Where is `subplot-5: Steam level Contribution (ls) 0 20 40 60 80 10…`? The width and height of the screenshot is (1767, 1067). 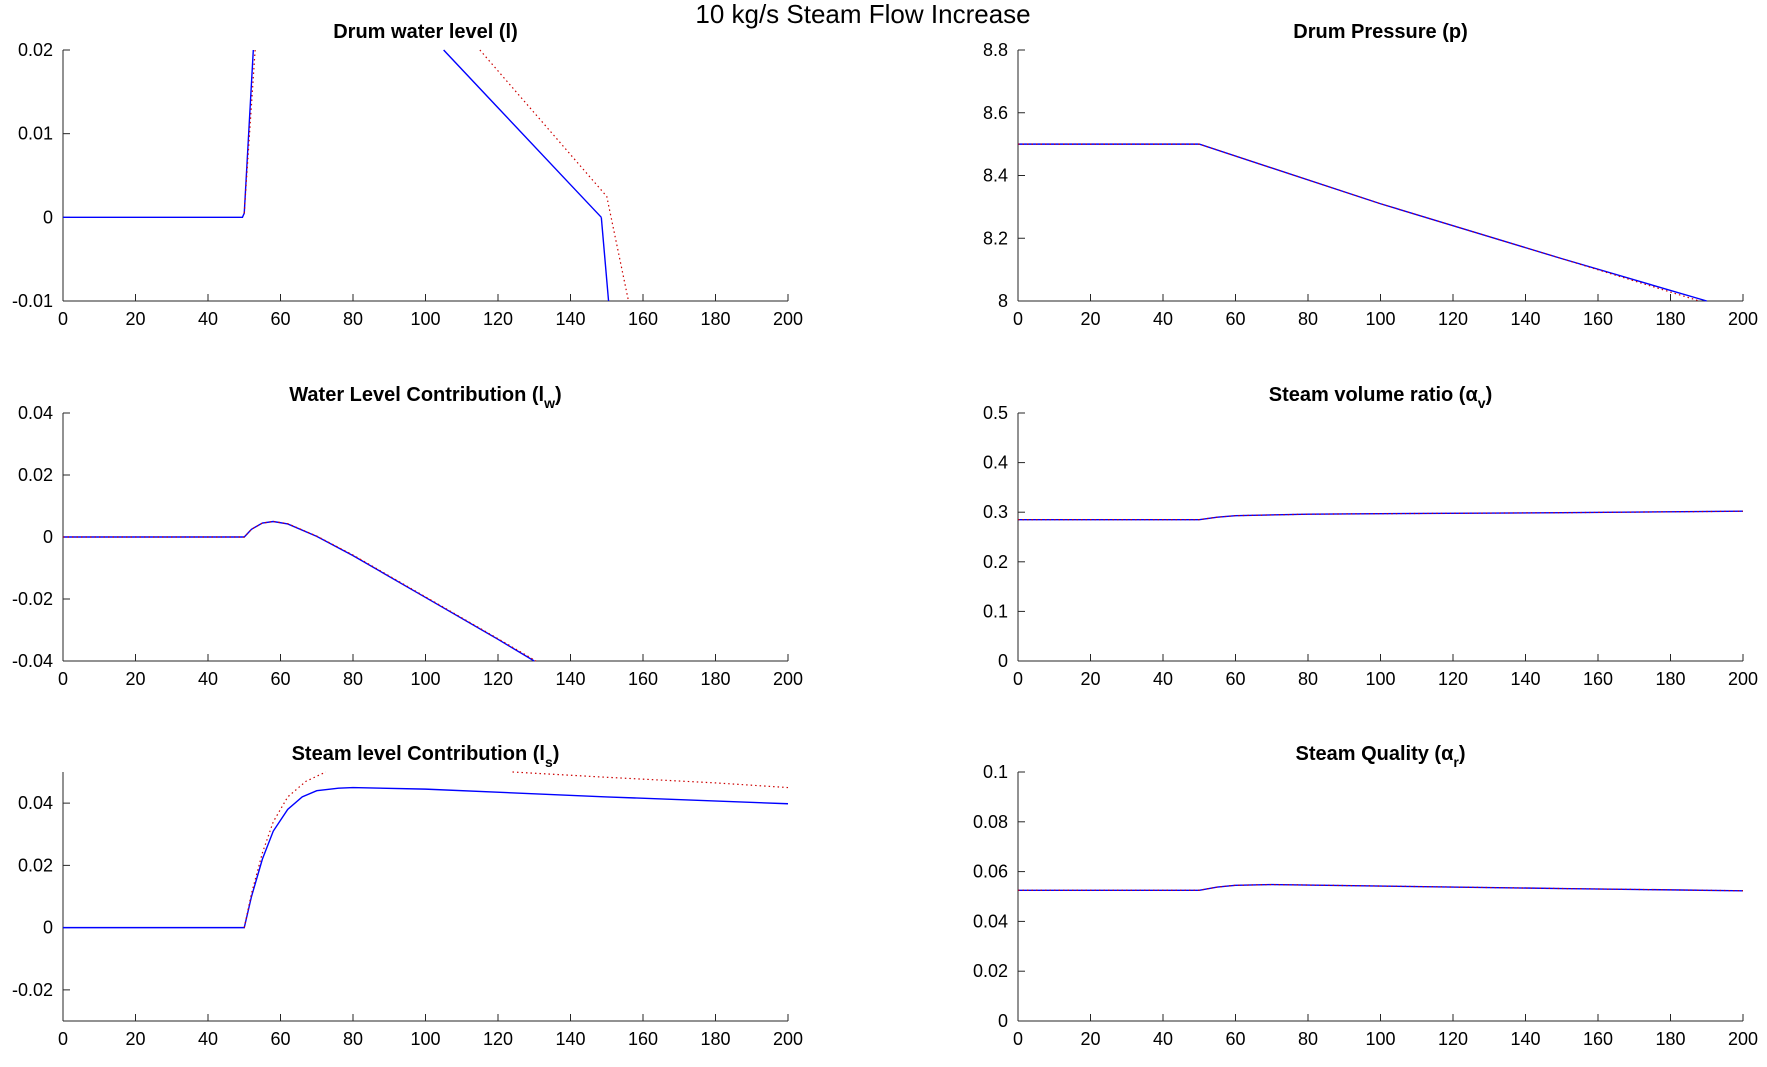 subplot-5: Steam level Contribution (ls) 0 20 40 60 80 10… is located at coordinates (407, 896).